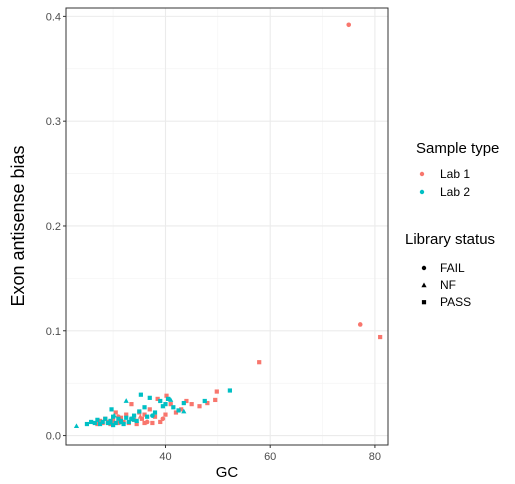 This screenshot has width=515, height=484. Describe the element at coordinates (450, 239) in the screenshot. I see `legend-title-library-status: Library status` at that location.